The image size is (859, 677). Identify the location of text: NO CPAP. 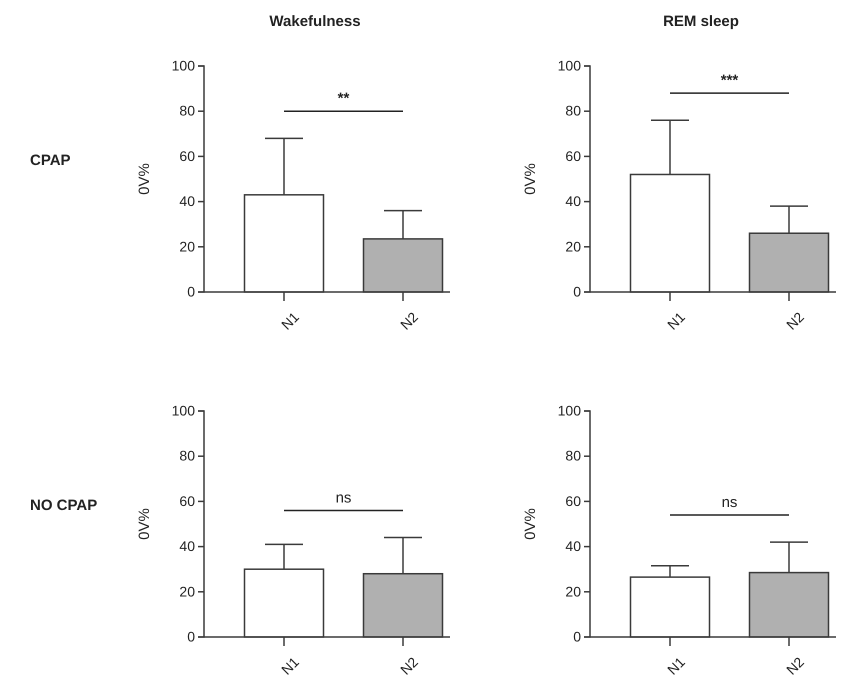
(64, 505).